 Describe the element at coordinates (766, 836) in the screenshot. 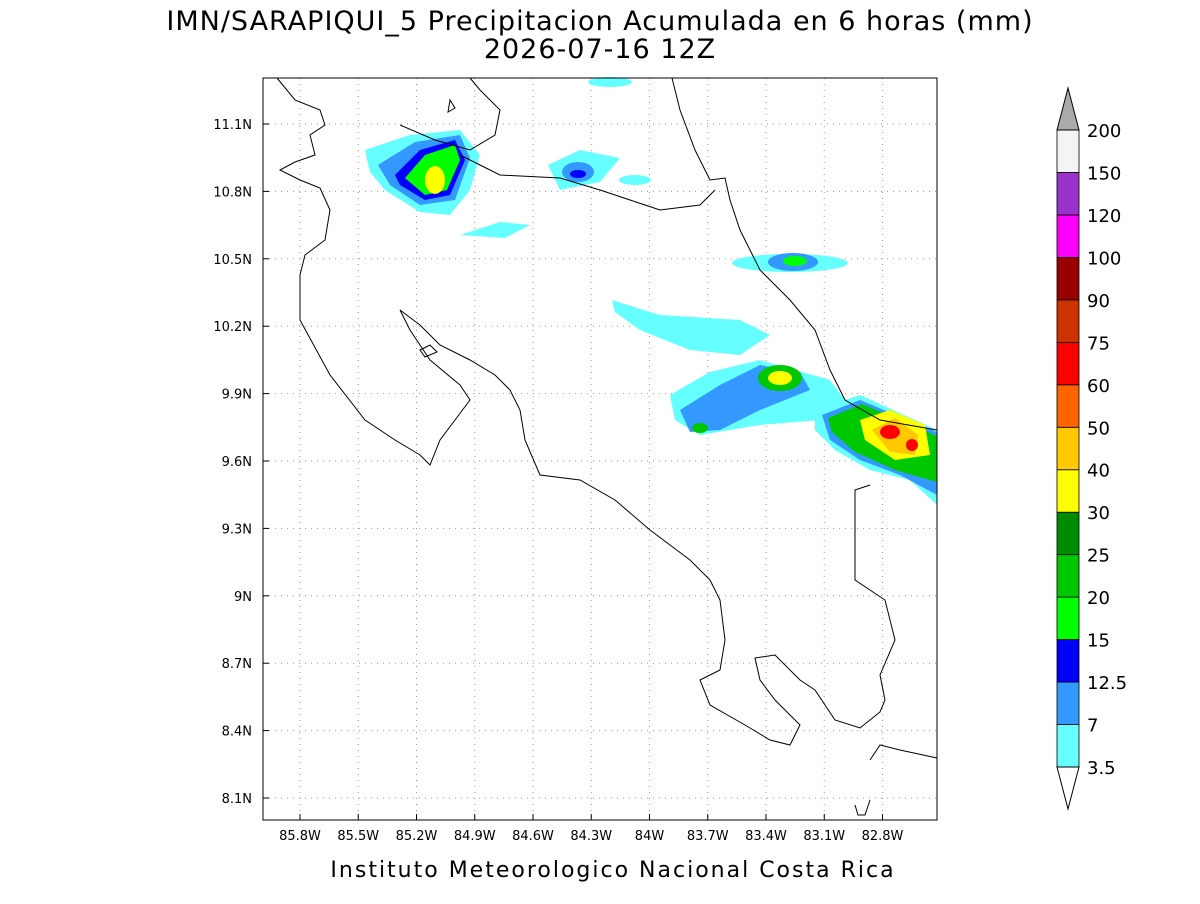

I see `x-tick-label: 83.4W` at that location.